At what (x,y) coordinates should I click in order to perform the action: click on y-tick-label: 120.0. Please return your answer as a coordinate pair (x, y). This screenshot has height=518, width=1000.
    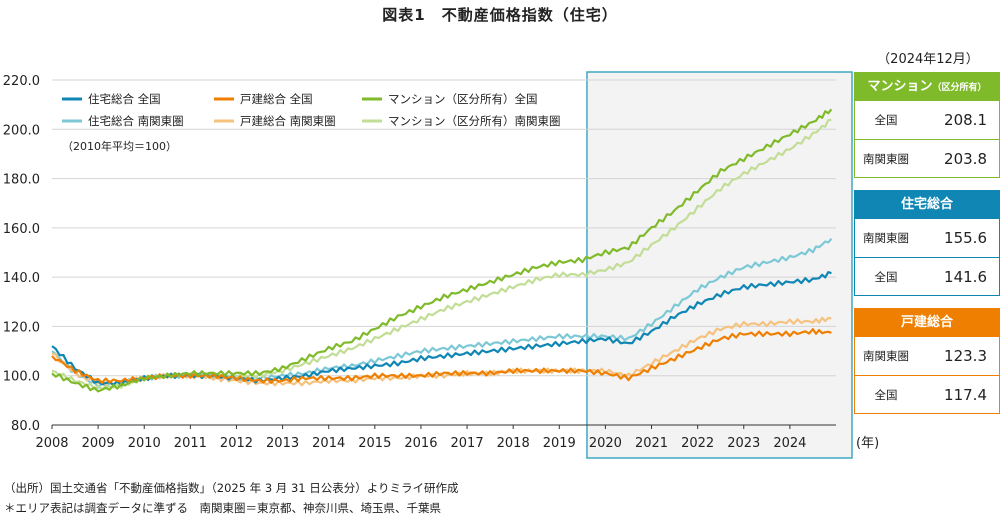
    Looking at the image, I should click on (21, 327).